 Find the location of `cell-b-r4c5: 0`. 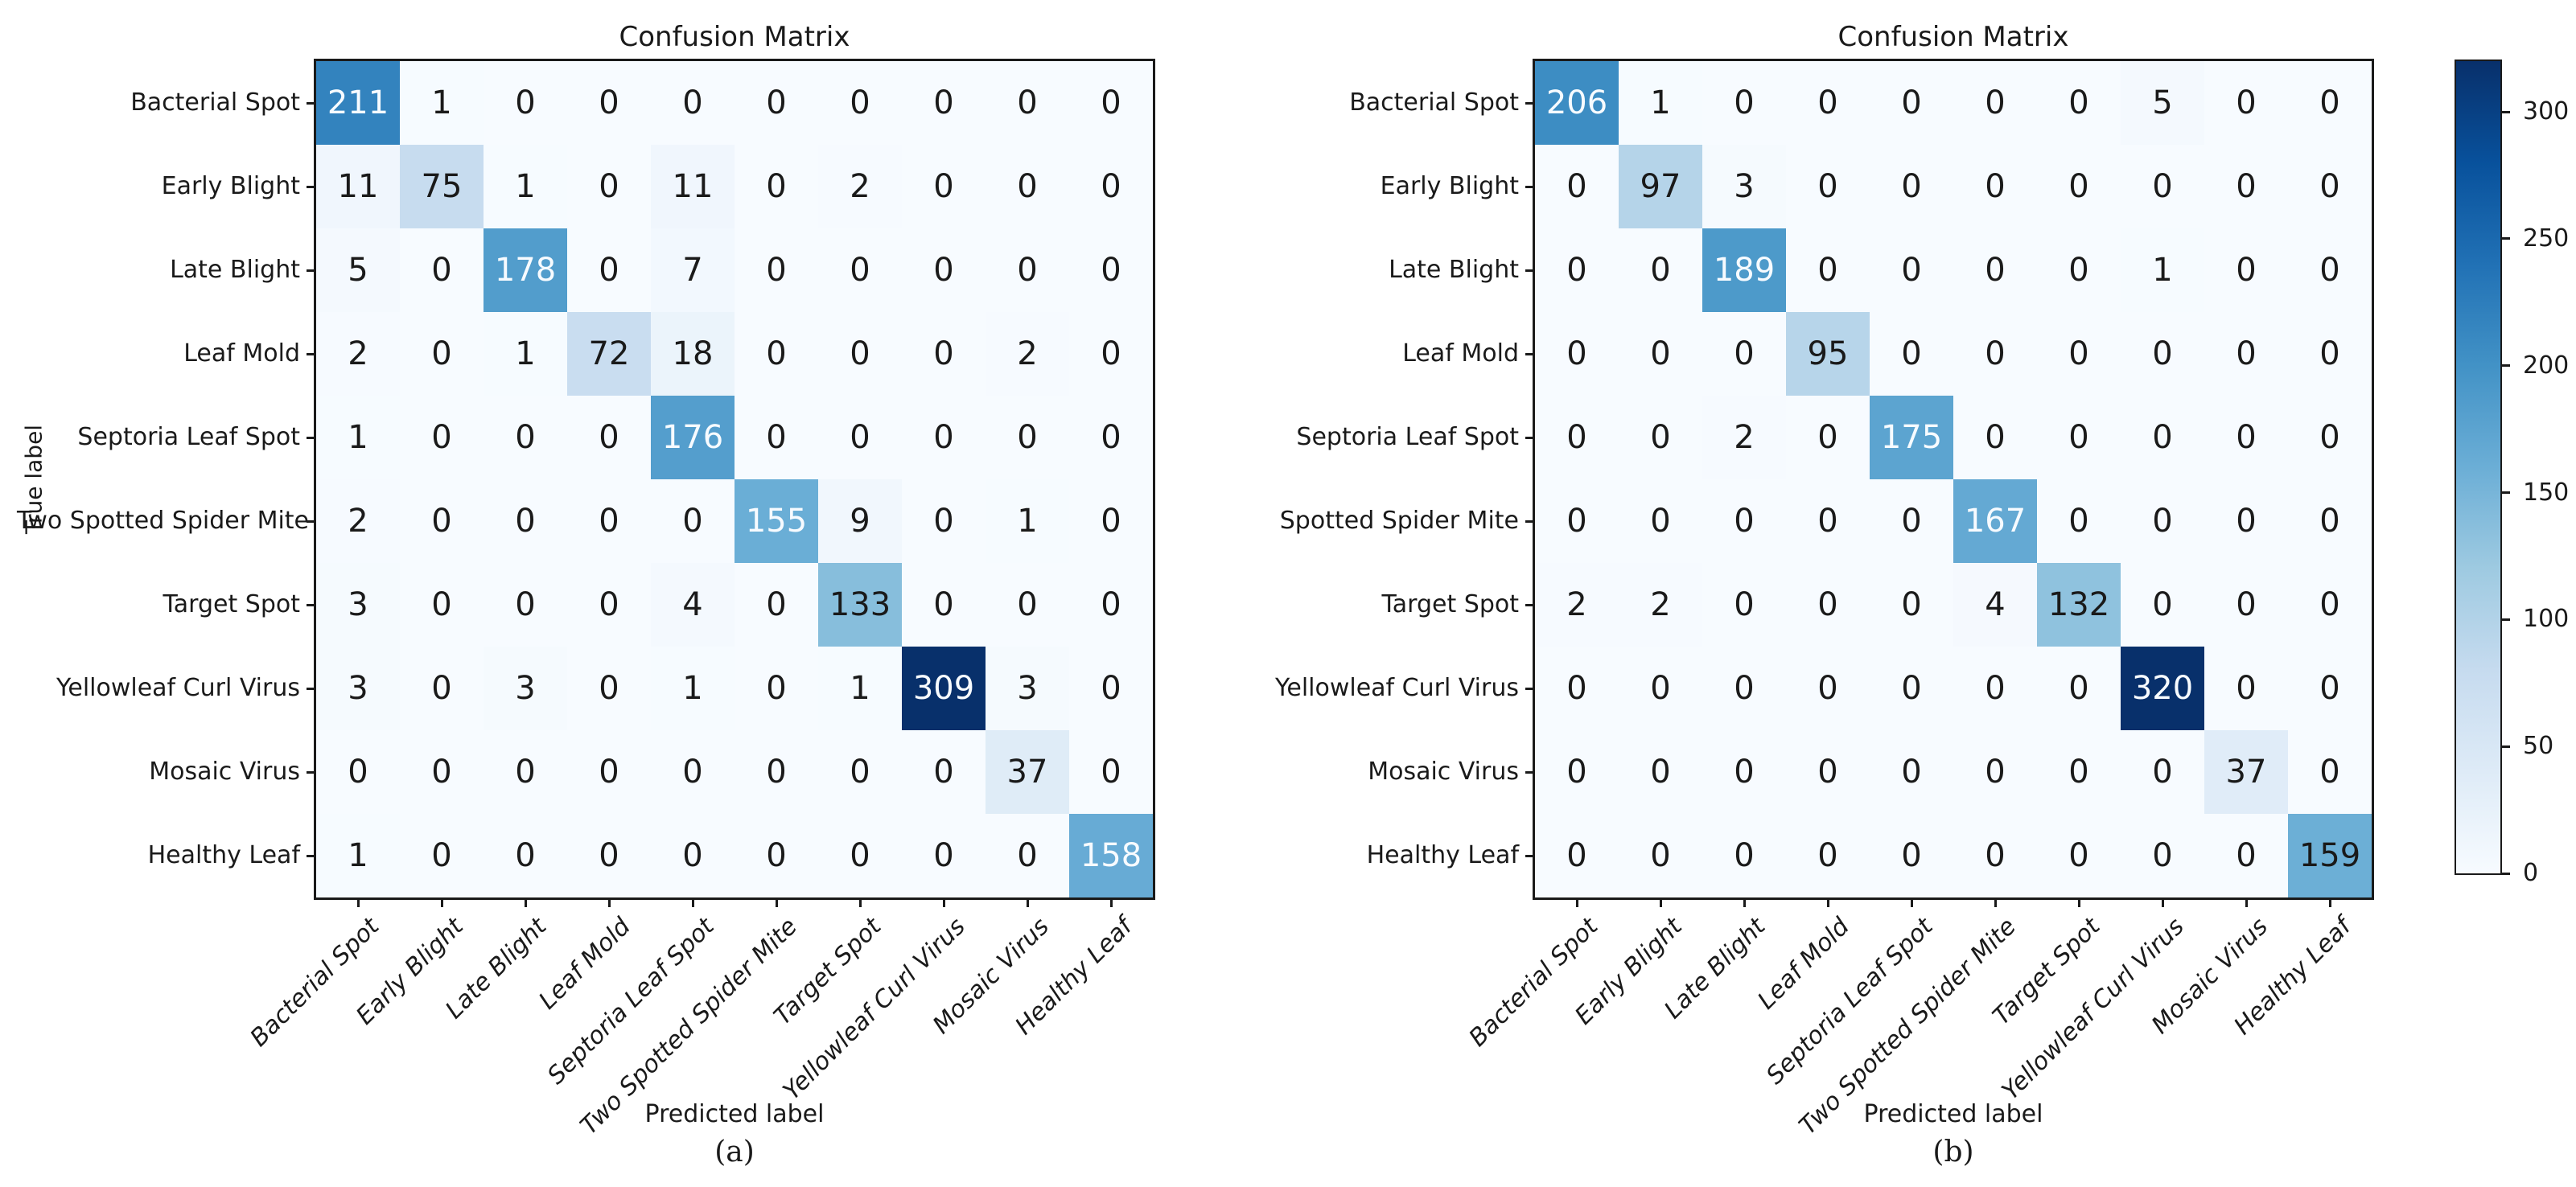

cell-b-r4c5: 0 is located at coordinates (1995, 437).